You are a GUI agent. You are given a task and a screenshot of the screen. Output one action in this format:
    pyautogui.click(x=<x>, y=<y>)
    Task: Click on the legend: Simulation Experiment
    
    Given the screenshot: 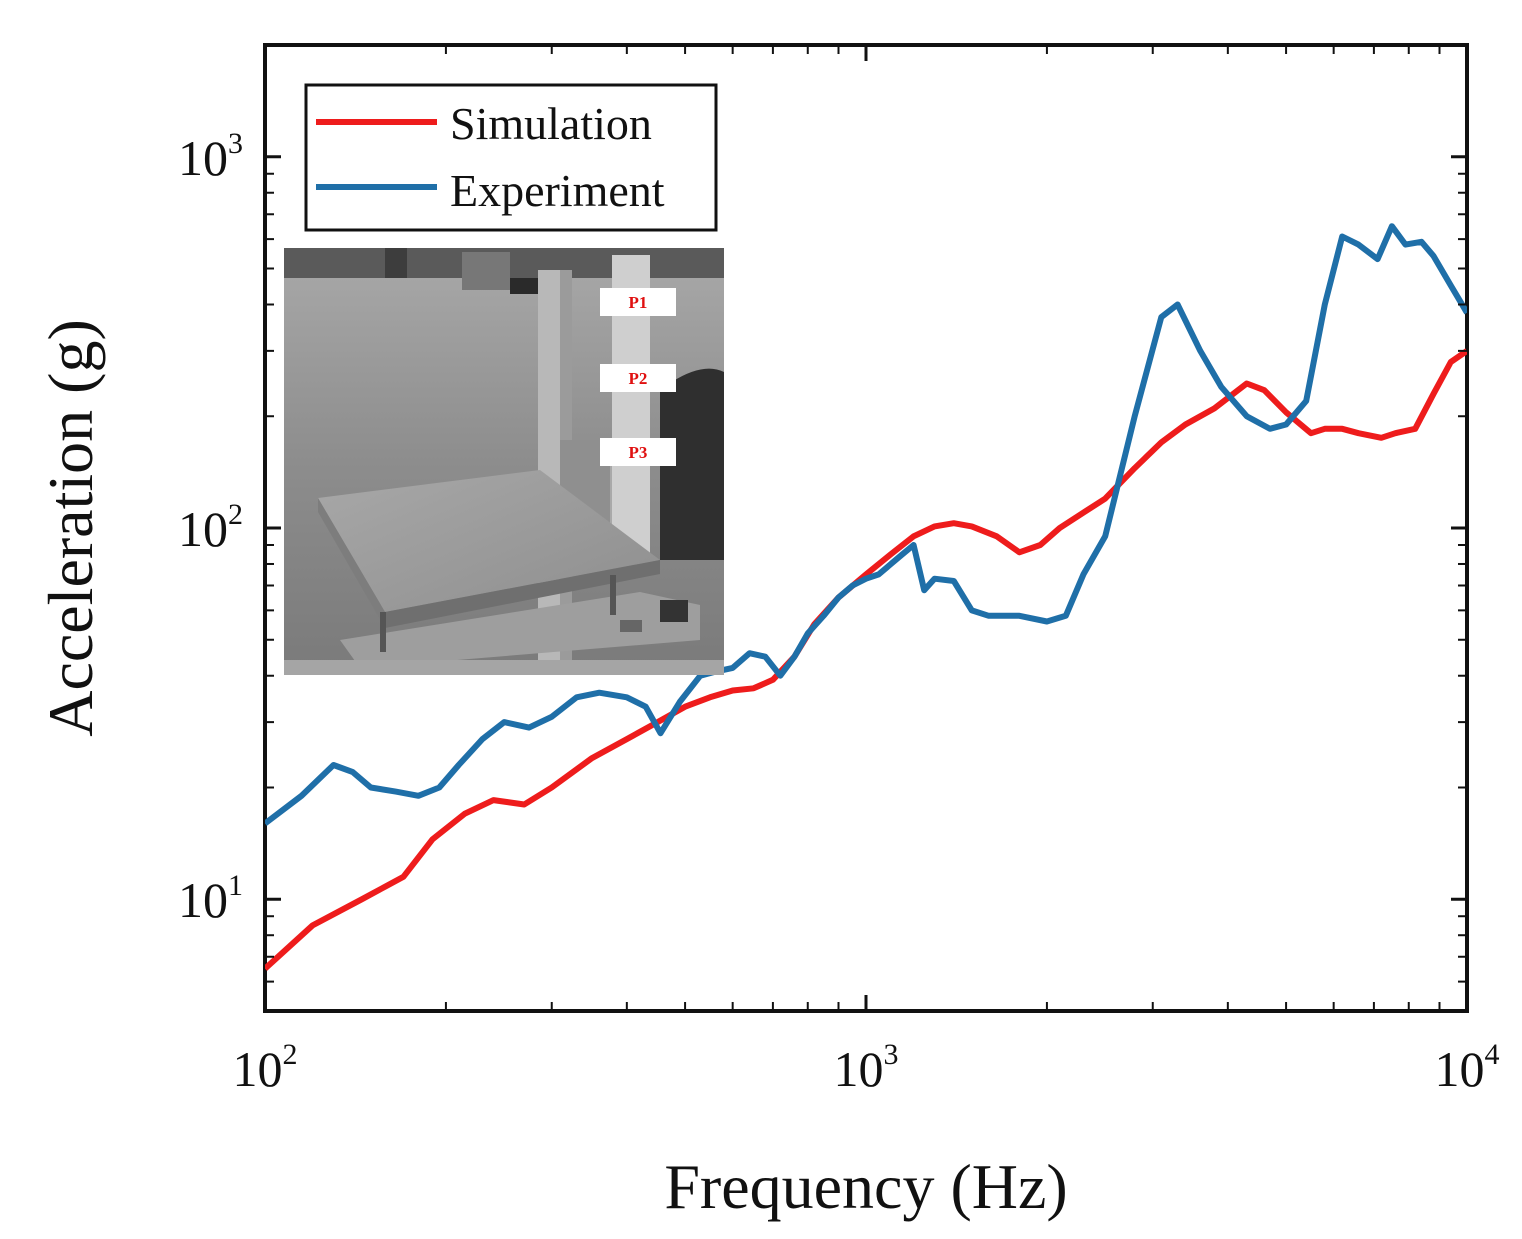 What is the action you would take?
    pyautogui.click(x=511, y=157)
    